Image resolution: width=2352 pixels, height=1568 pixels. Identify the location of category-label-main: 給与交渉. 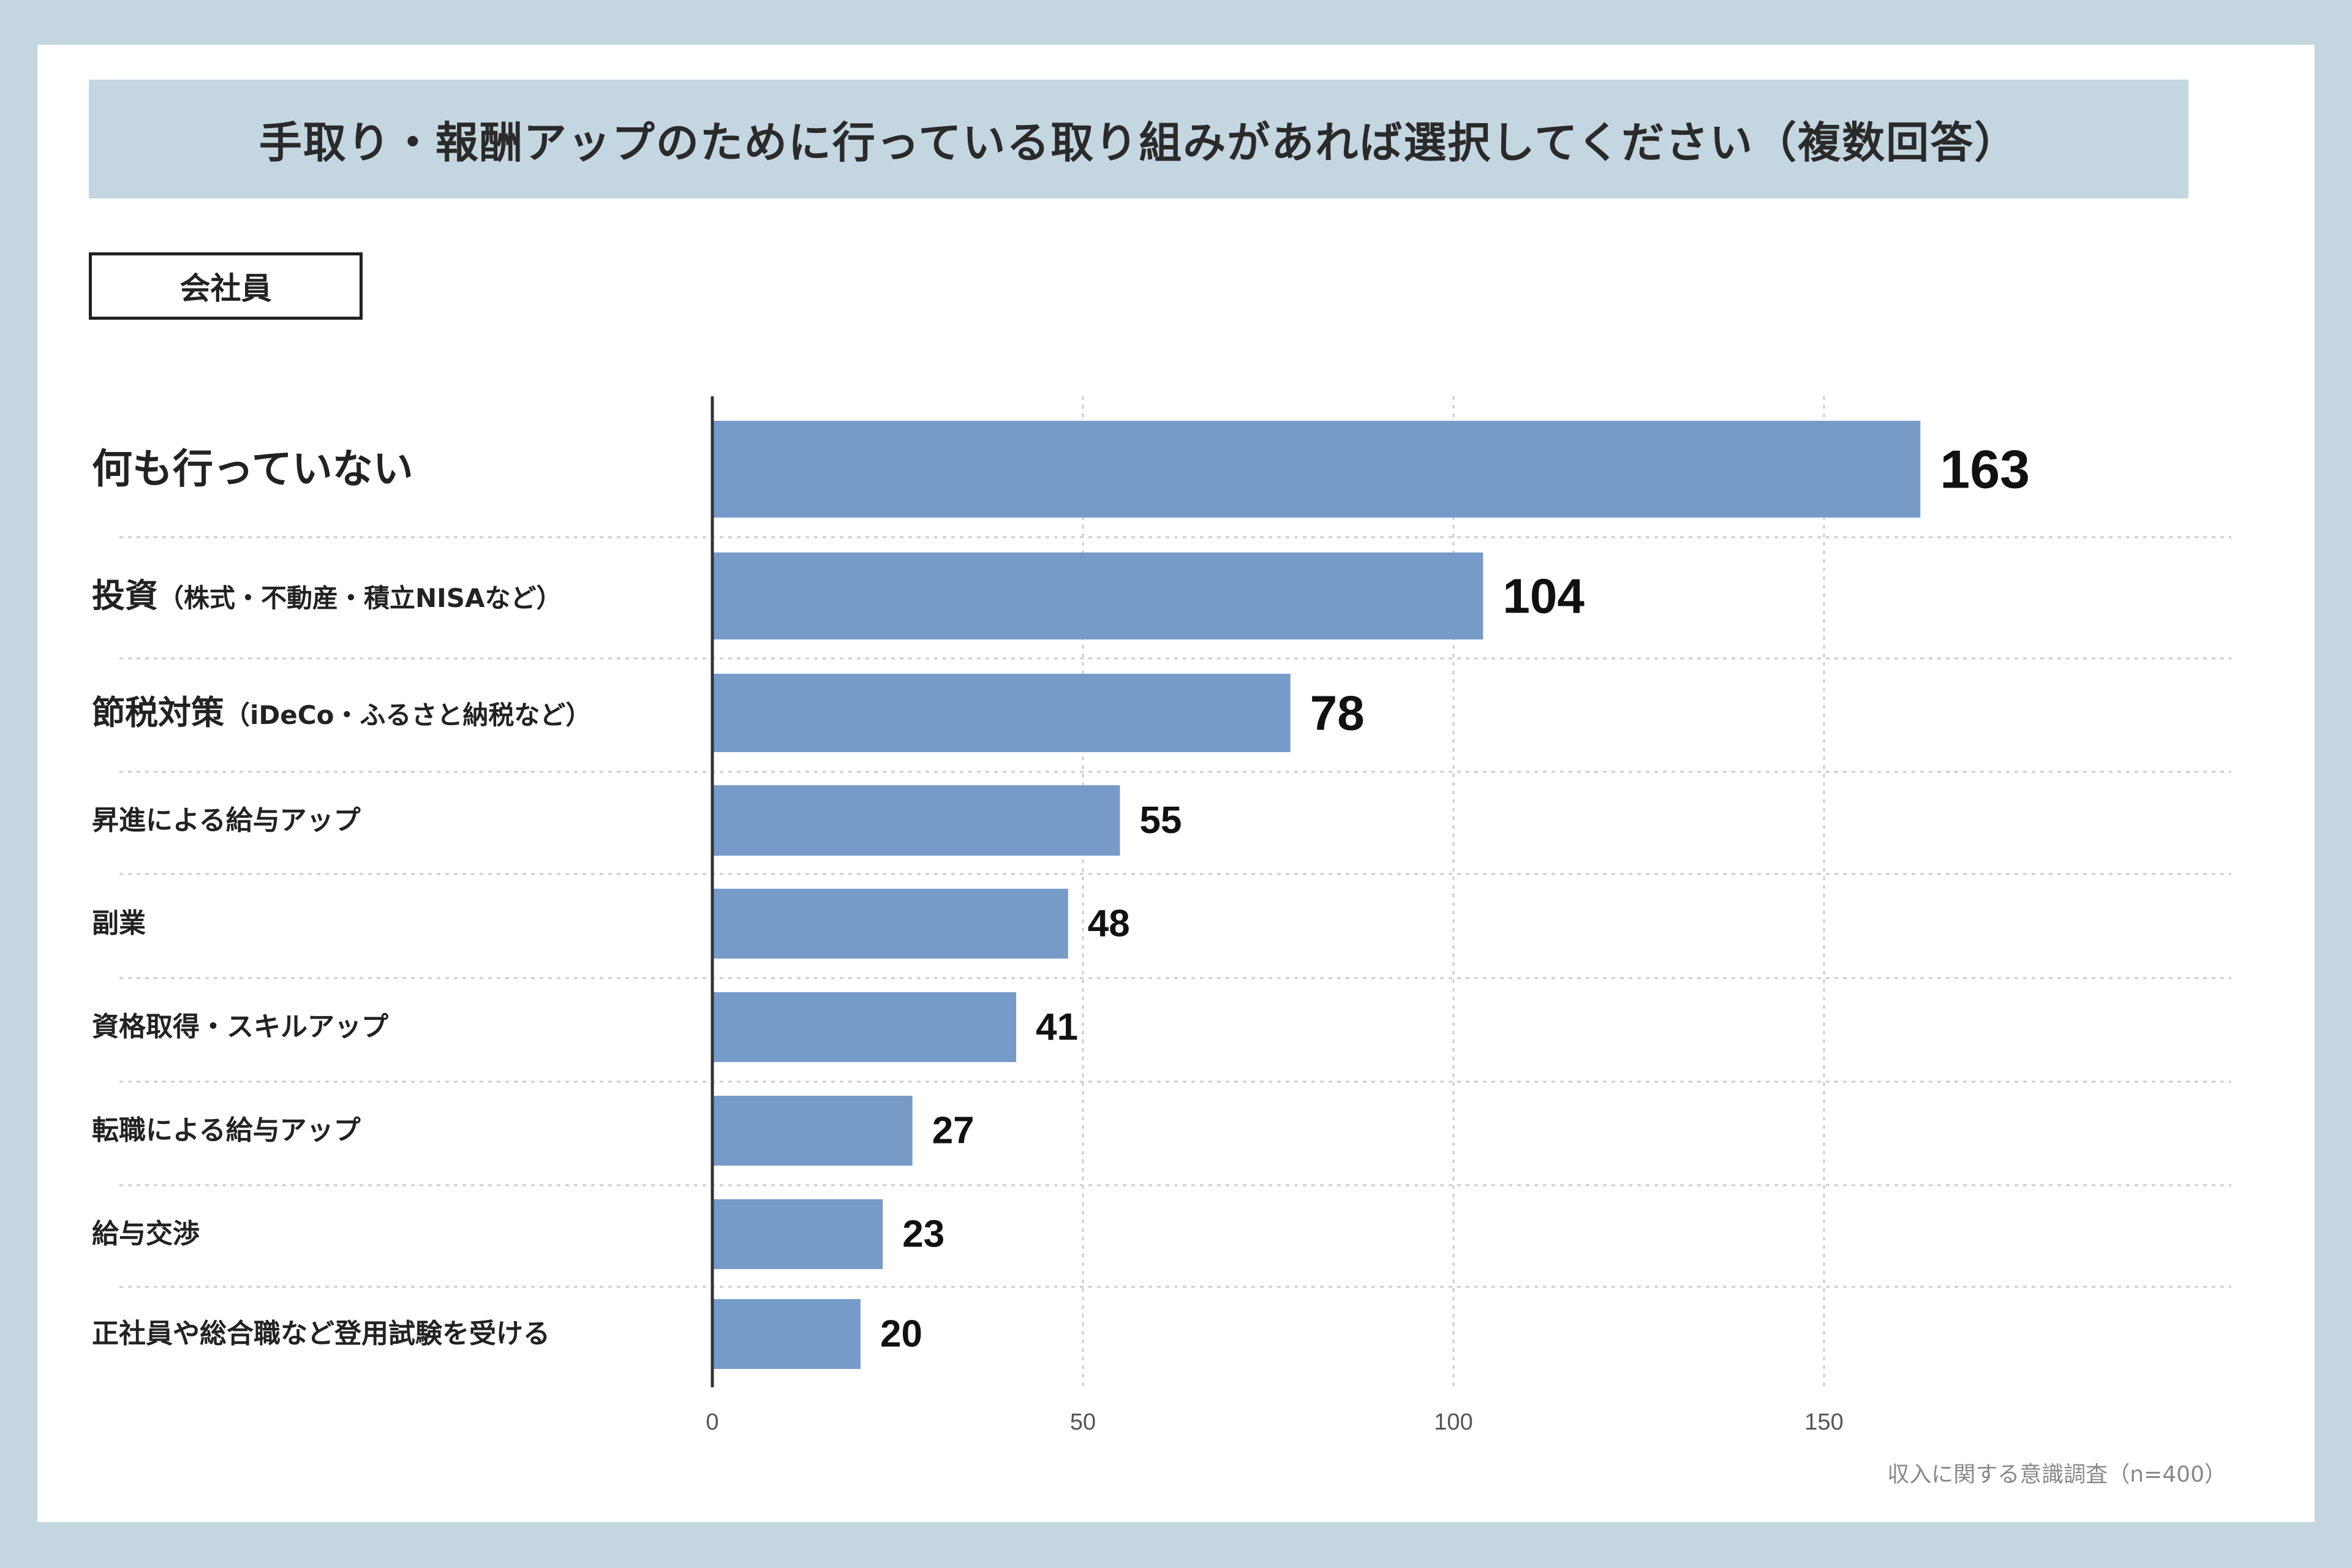
(146, 1234).